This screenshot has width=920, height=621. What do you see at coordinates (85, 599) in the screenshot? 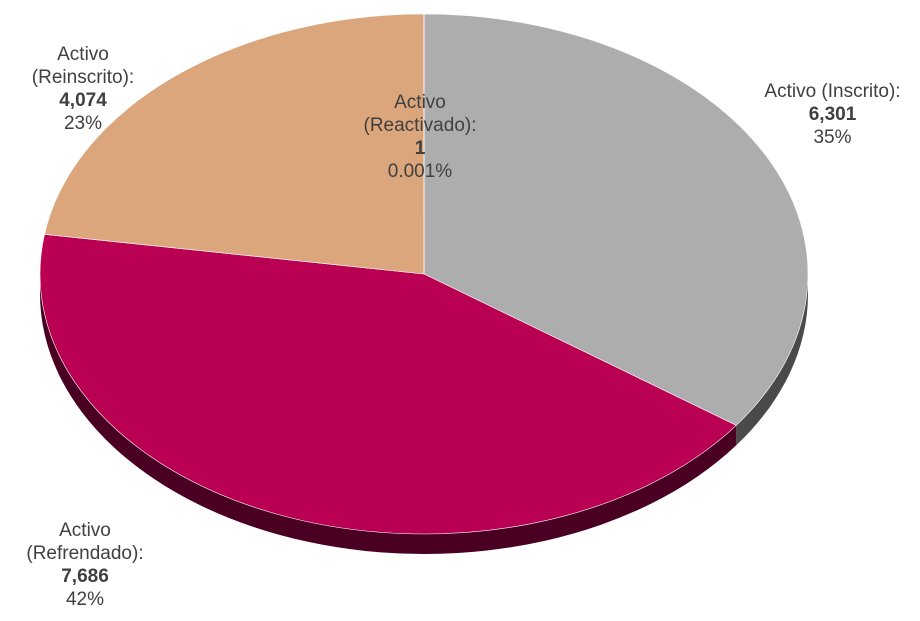
I see `slice-label-refrendado-percent: 42%` at bounding box center [85, 599].